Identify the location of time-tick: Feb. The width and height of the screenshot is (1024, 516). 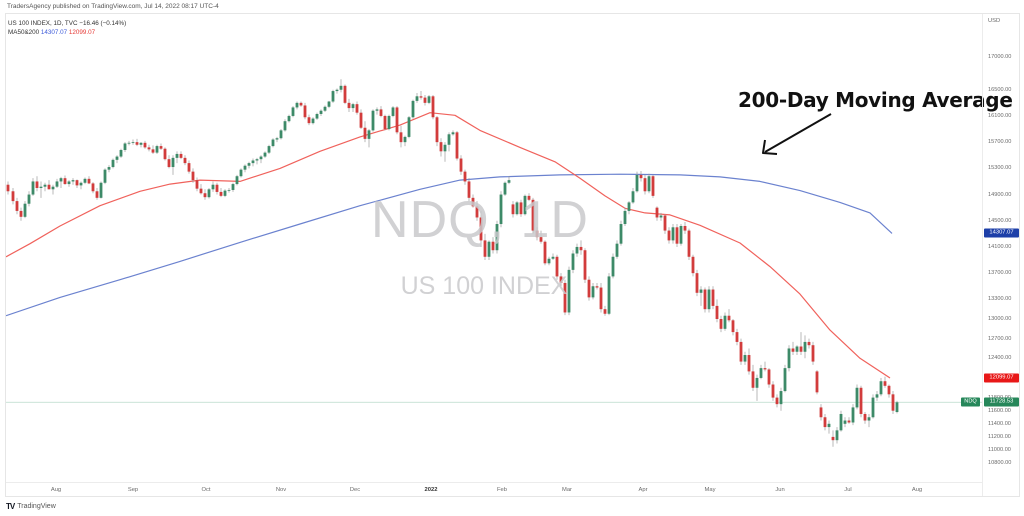
(502, 490).